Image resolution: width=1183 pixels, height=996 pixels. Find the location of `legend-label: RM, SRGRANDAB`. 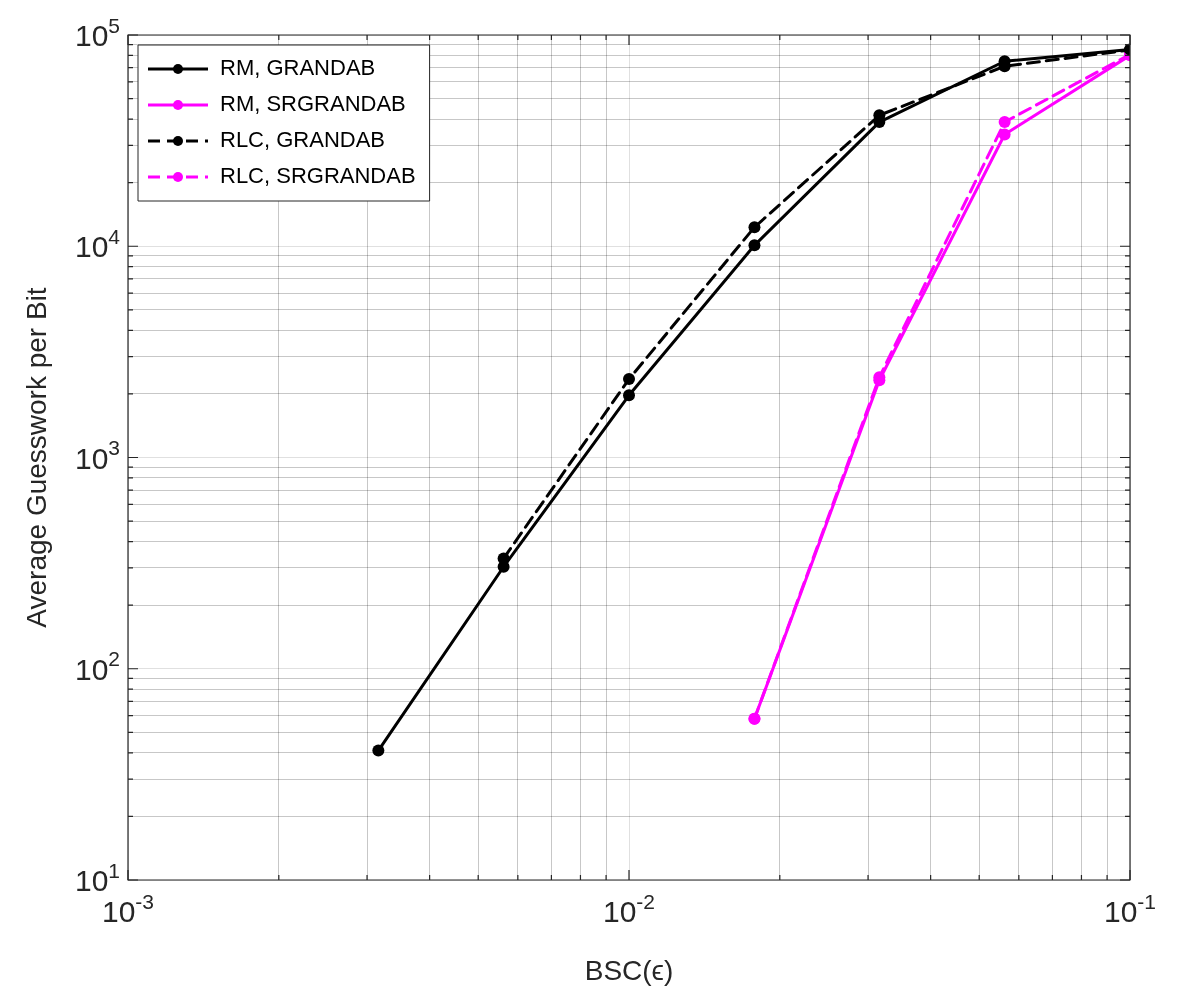

legend-label: RM, SRGRANDAB is located at coordinates (313, 104).